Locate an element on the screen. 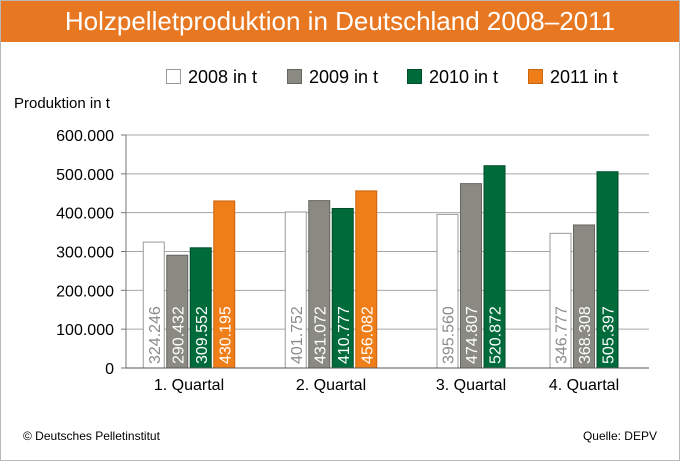 This screenshot has height=461, width=680. data-label: 474.807 is located at coordinates (472, 335).